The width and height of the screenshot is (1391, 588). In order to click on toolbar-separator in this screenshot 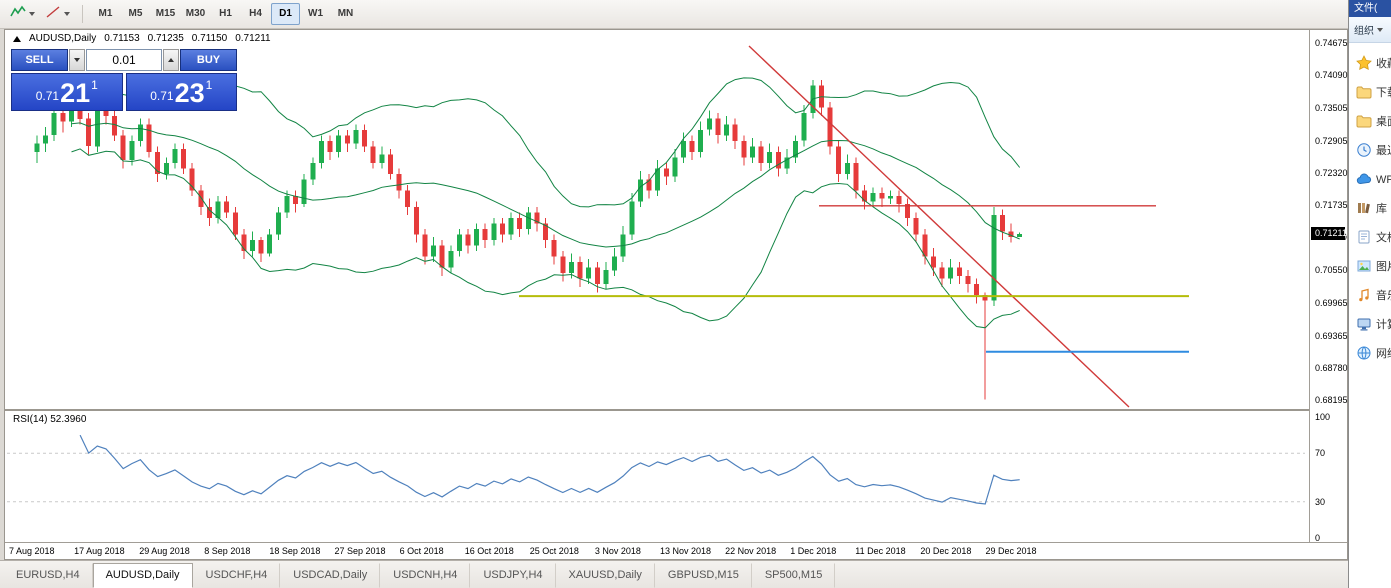, I will do `click(82, 14)`.